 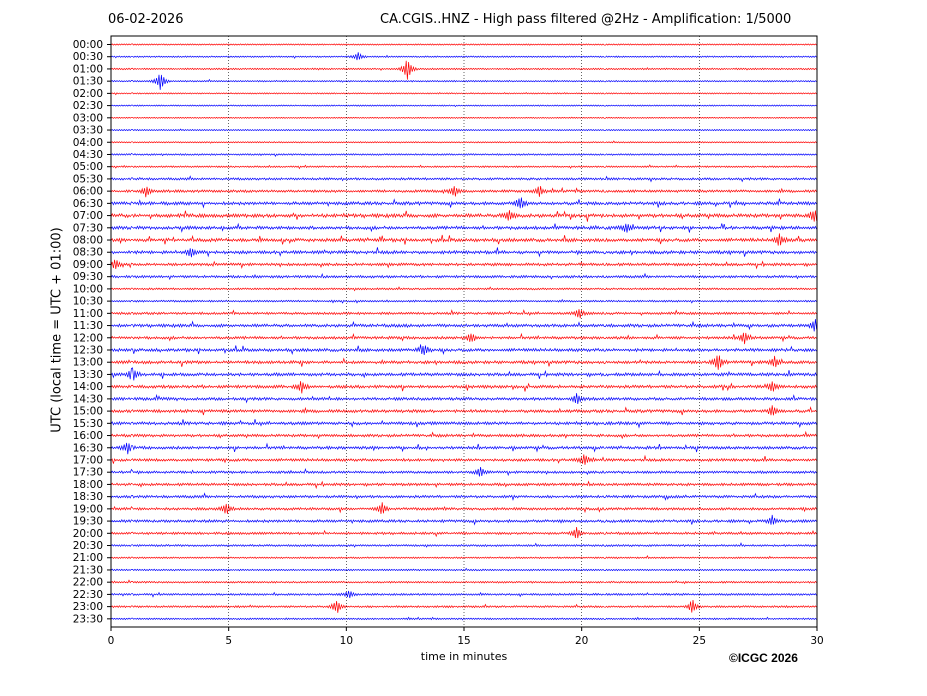 I want to click on trace-19:30, so click(x=463, y=520).